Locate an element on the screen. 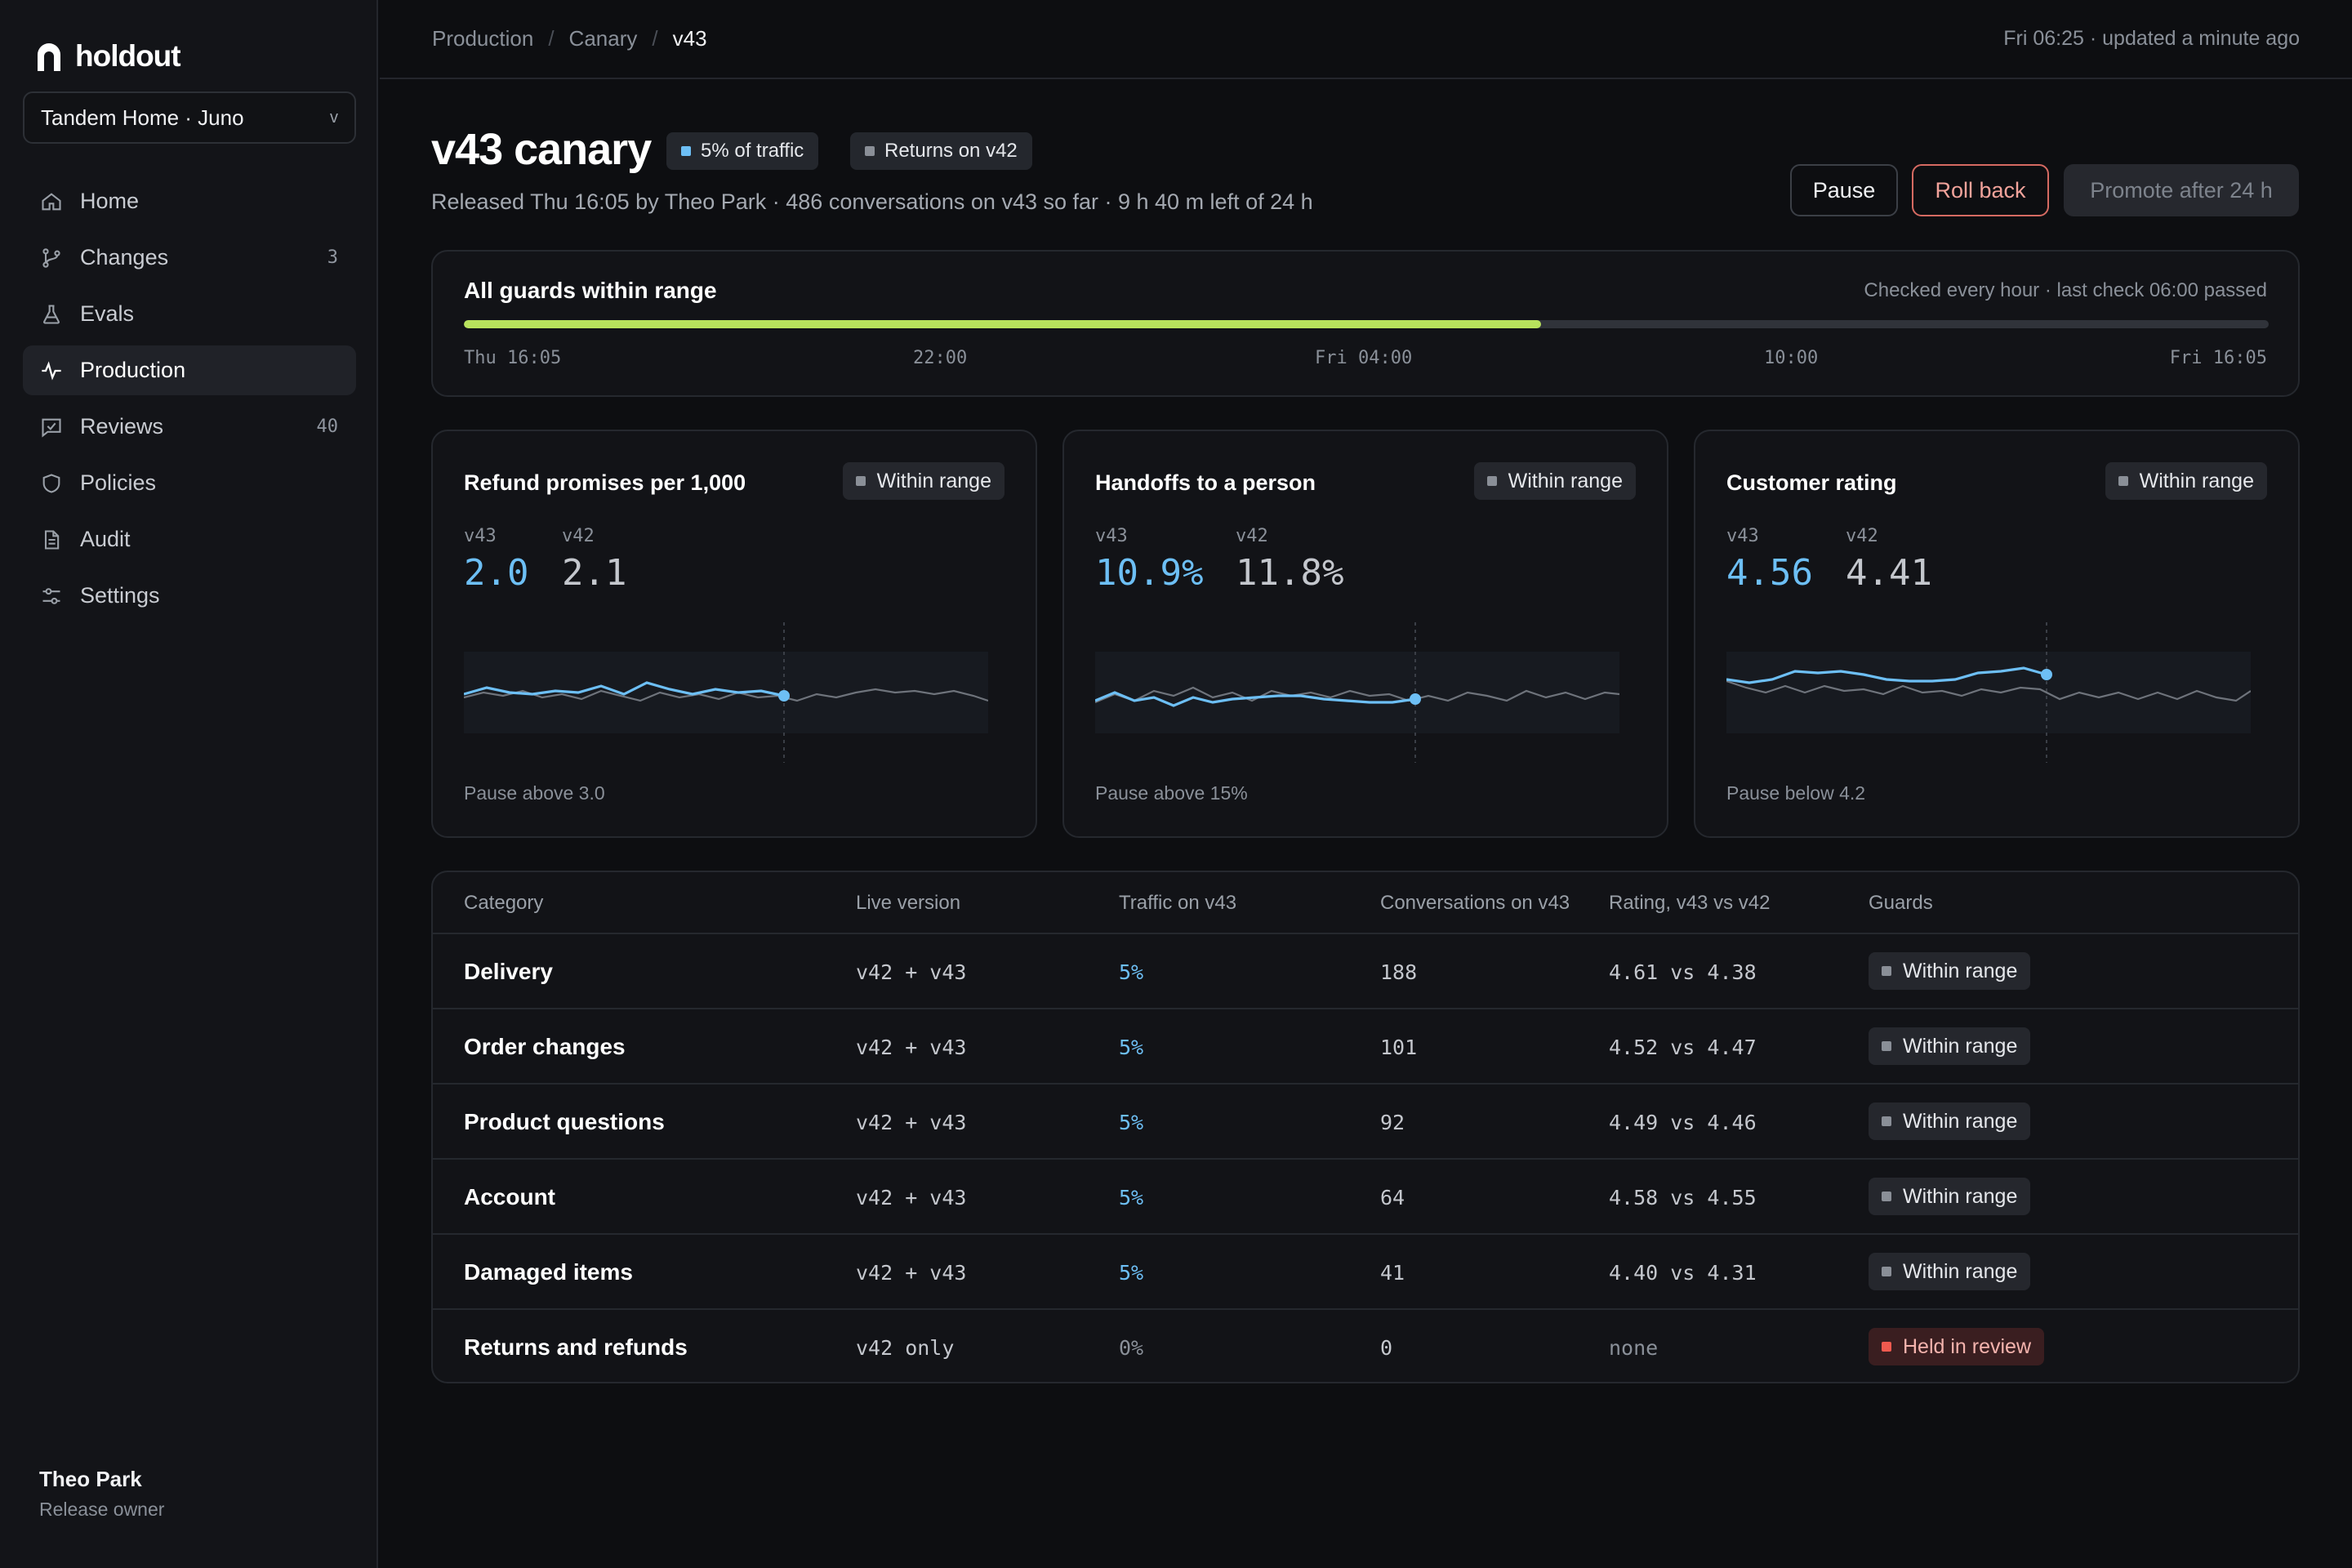 Image resolution: width=2352 pixels, height=1568 pixels. sidebar-nav: Home Changes 3 Evals Production Review is located at coordinates (189, 401).